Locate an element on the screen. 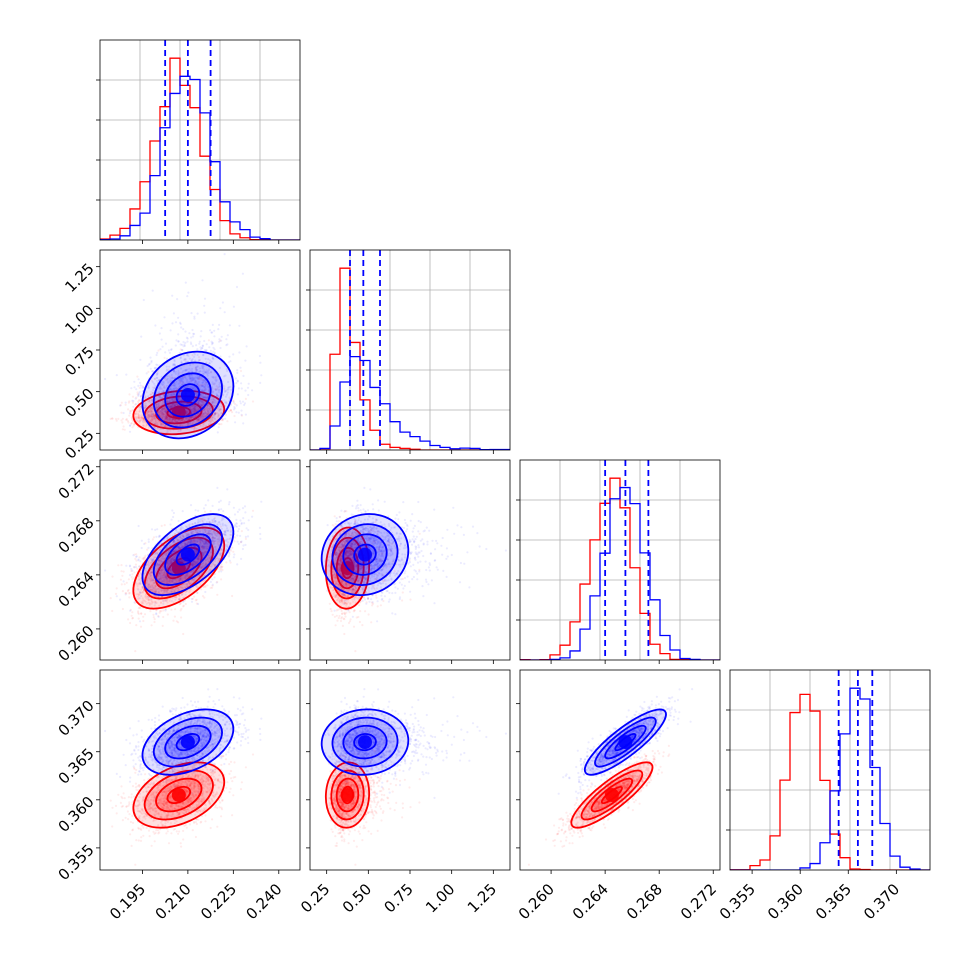 Image resolution: width=970 pixels, height=970 pixels. panel-1-0: 0.250.500.751.001.25 is located at coordinates (181, 356).